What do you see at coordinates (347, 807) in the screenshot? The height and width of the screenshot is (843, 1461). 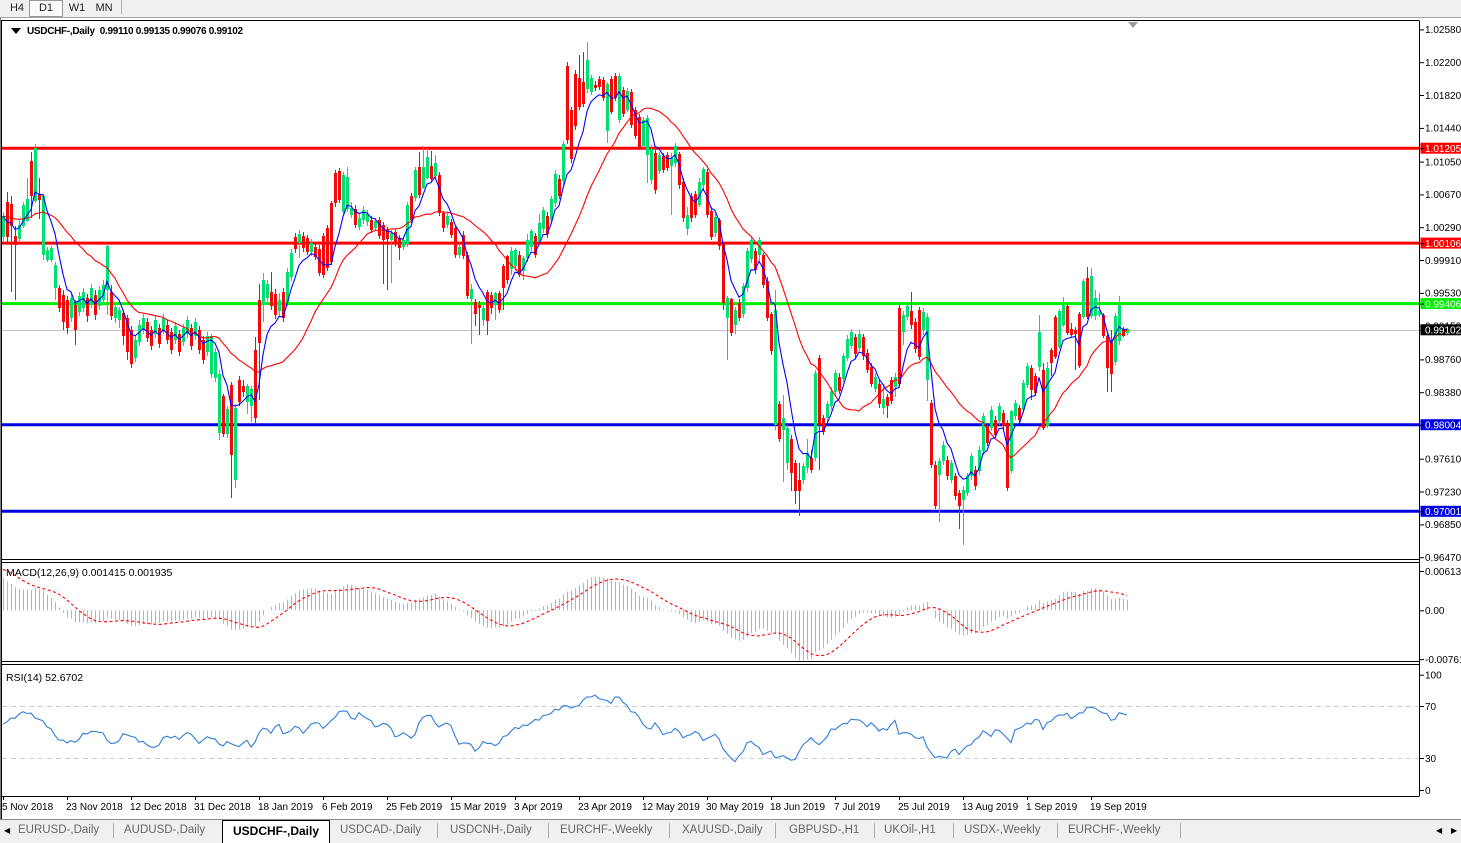 I see `svg-text: 6 Feb 2019` at bounding box center [347, 807].